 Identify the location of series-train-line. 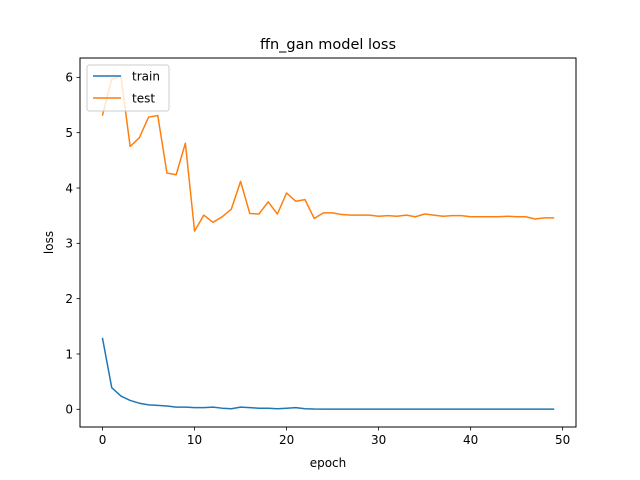
(328, 373).